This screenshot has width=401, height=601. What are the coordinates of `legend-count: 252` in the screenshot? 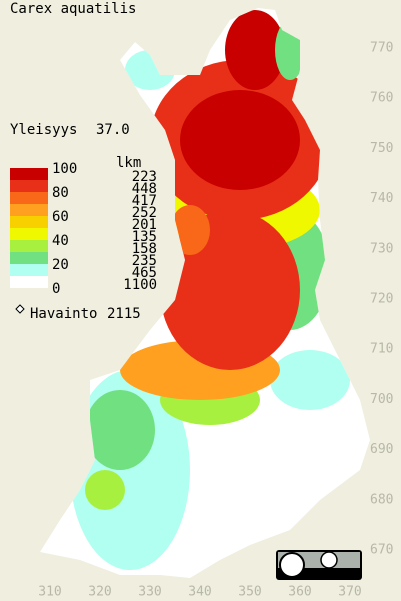 It's located at (144, 213).